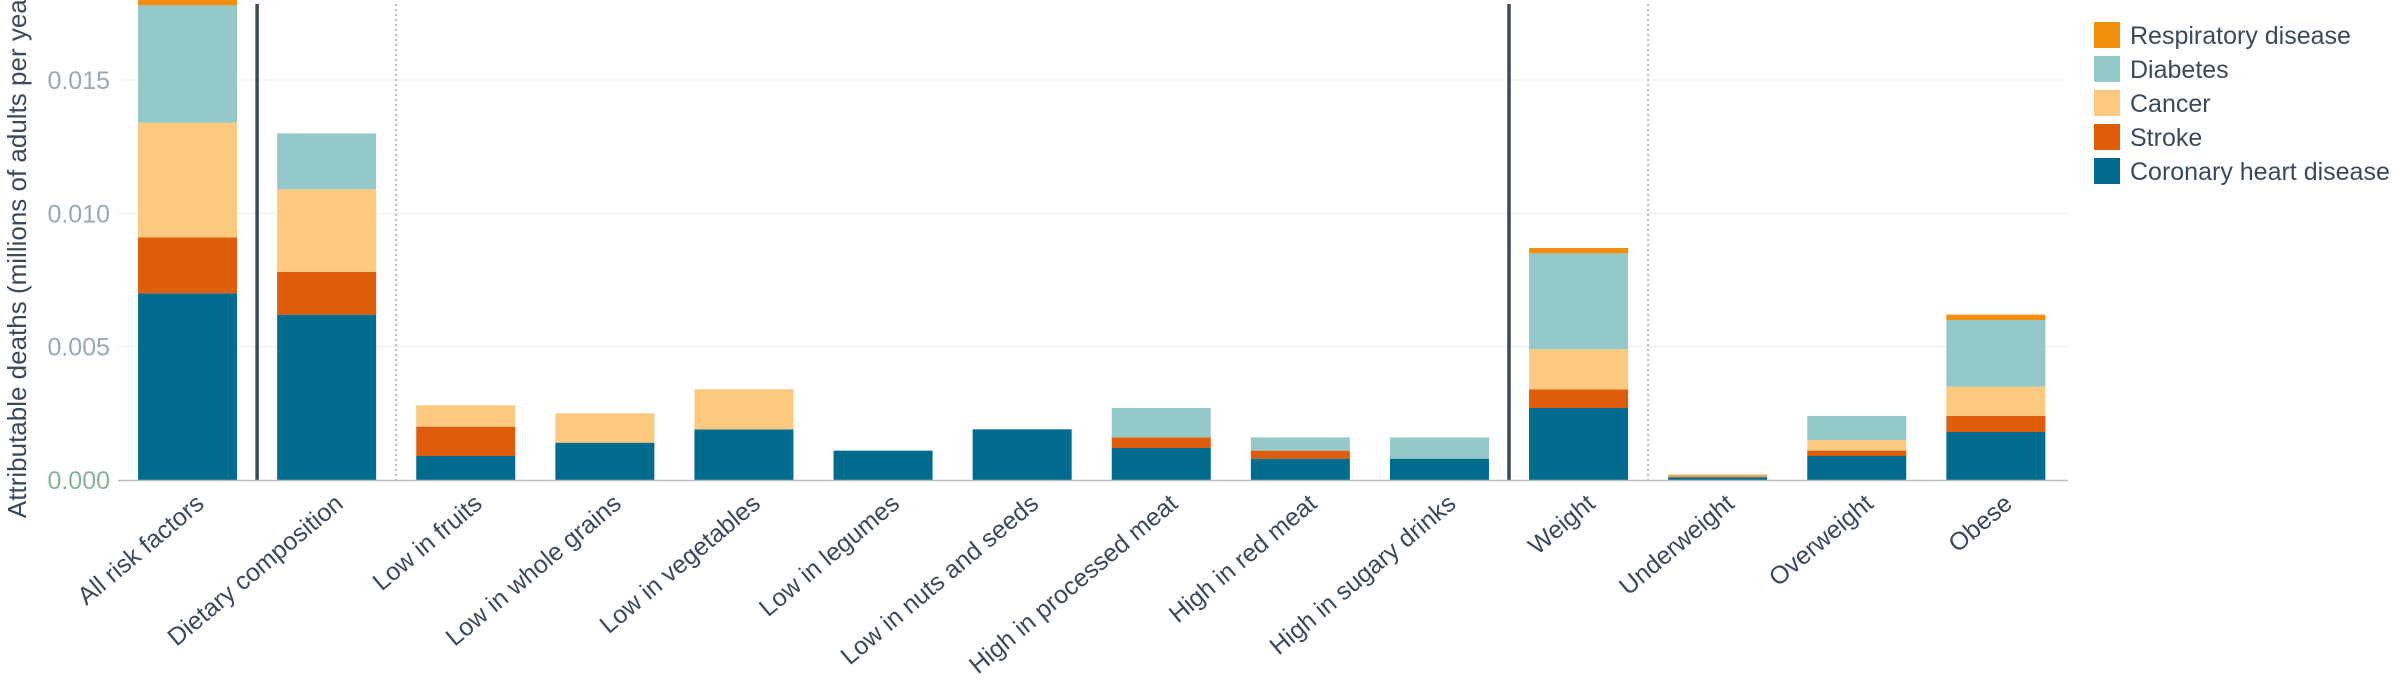 This screenshot has height=700, width=2400. What do you see at coordinates (829, 555) in the screenshot?
I see `x-tick-label: Low in legumes` at bounding box center [829, 555].